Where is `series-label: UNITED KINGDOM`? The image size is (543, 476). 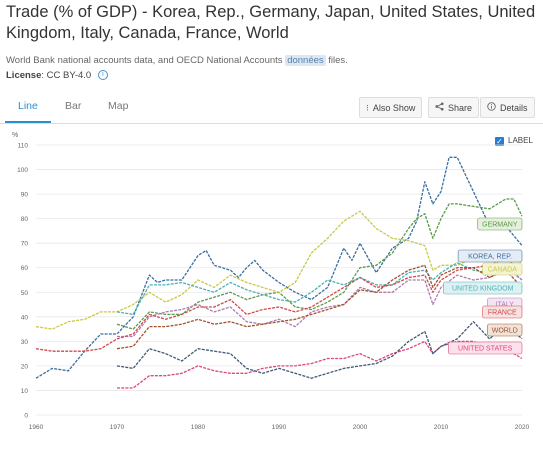 series-label: UNITED KINGDOM is located at coordinates (483, 289).